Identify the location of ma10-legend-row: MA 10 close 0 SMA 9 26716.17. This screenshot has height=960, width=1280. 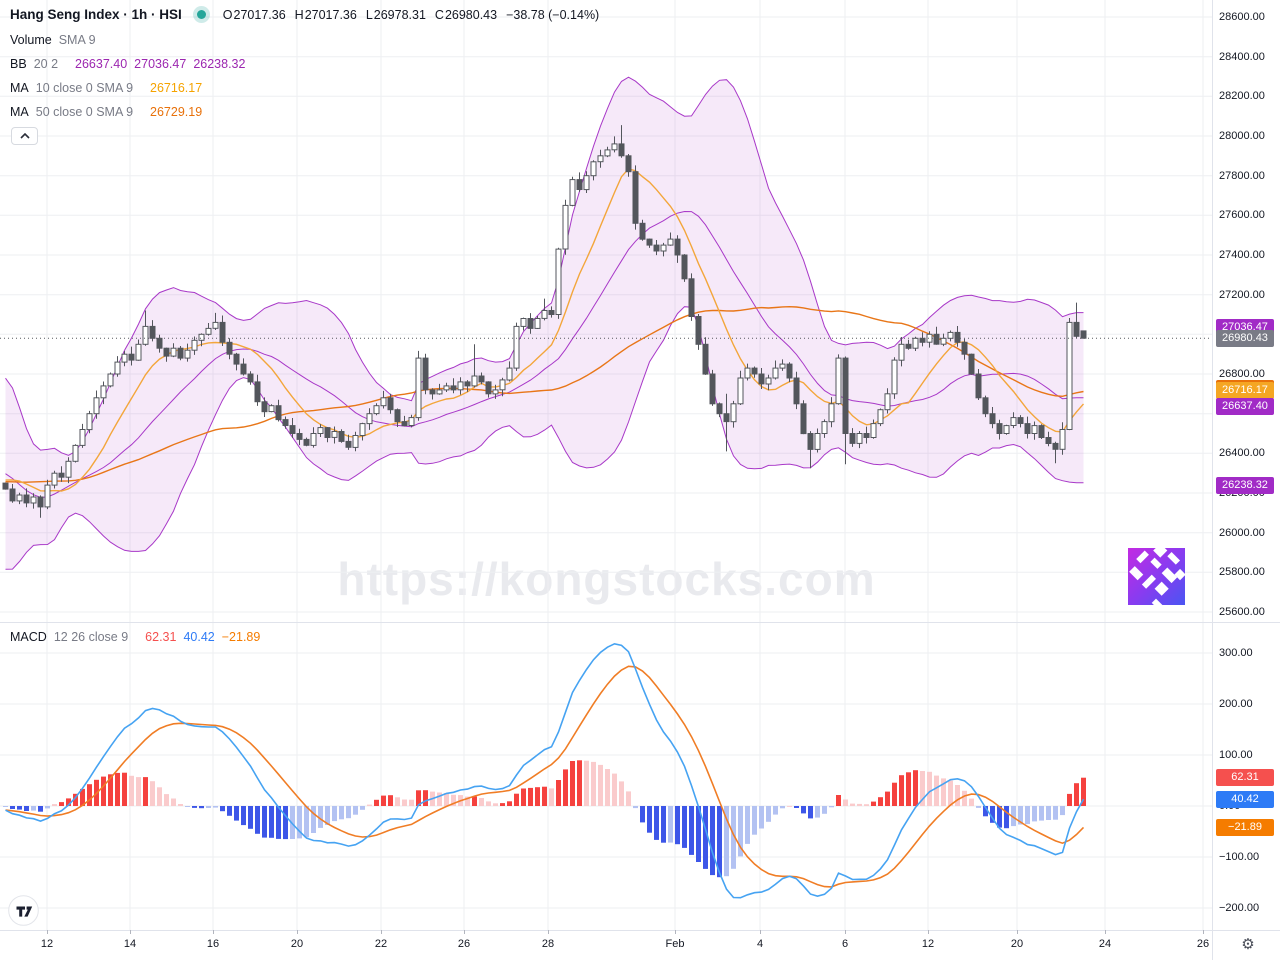
(106, 88).